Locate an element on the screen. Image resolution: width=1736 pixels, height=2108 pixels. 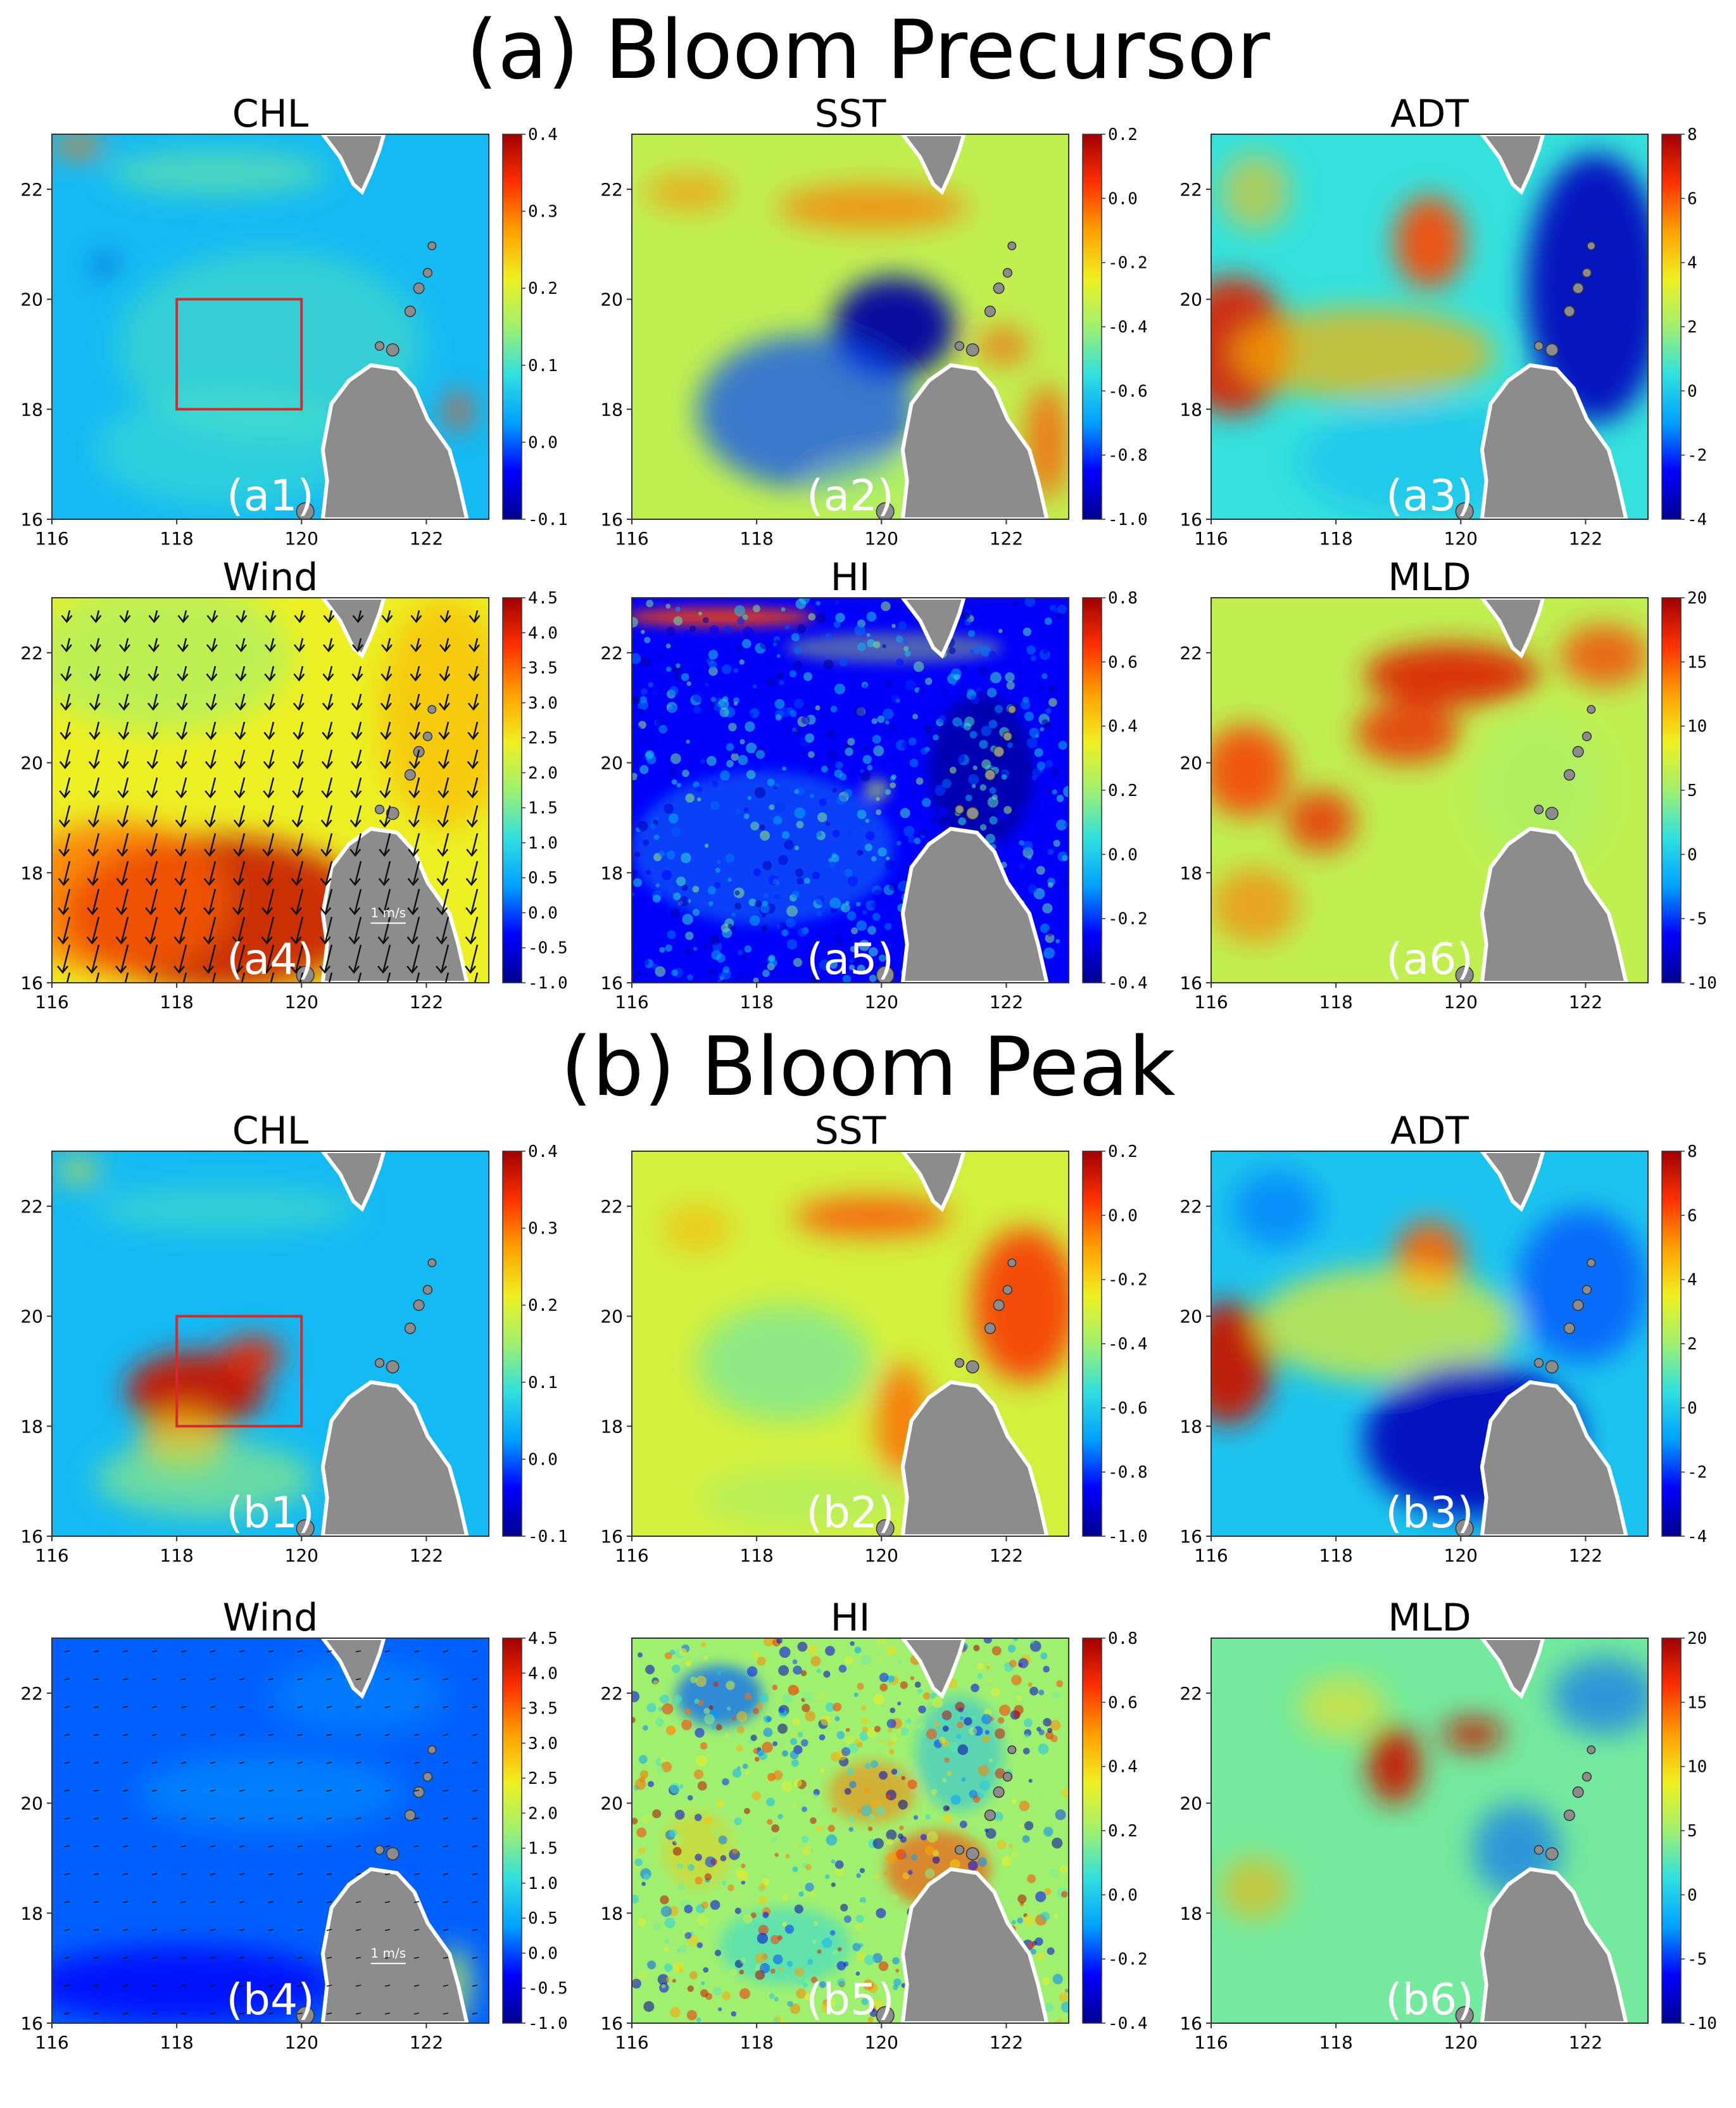
panel-frame is located at coordinates (850, 1344).